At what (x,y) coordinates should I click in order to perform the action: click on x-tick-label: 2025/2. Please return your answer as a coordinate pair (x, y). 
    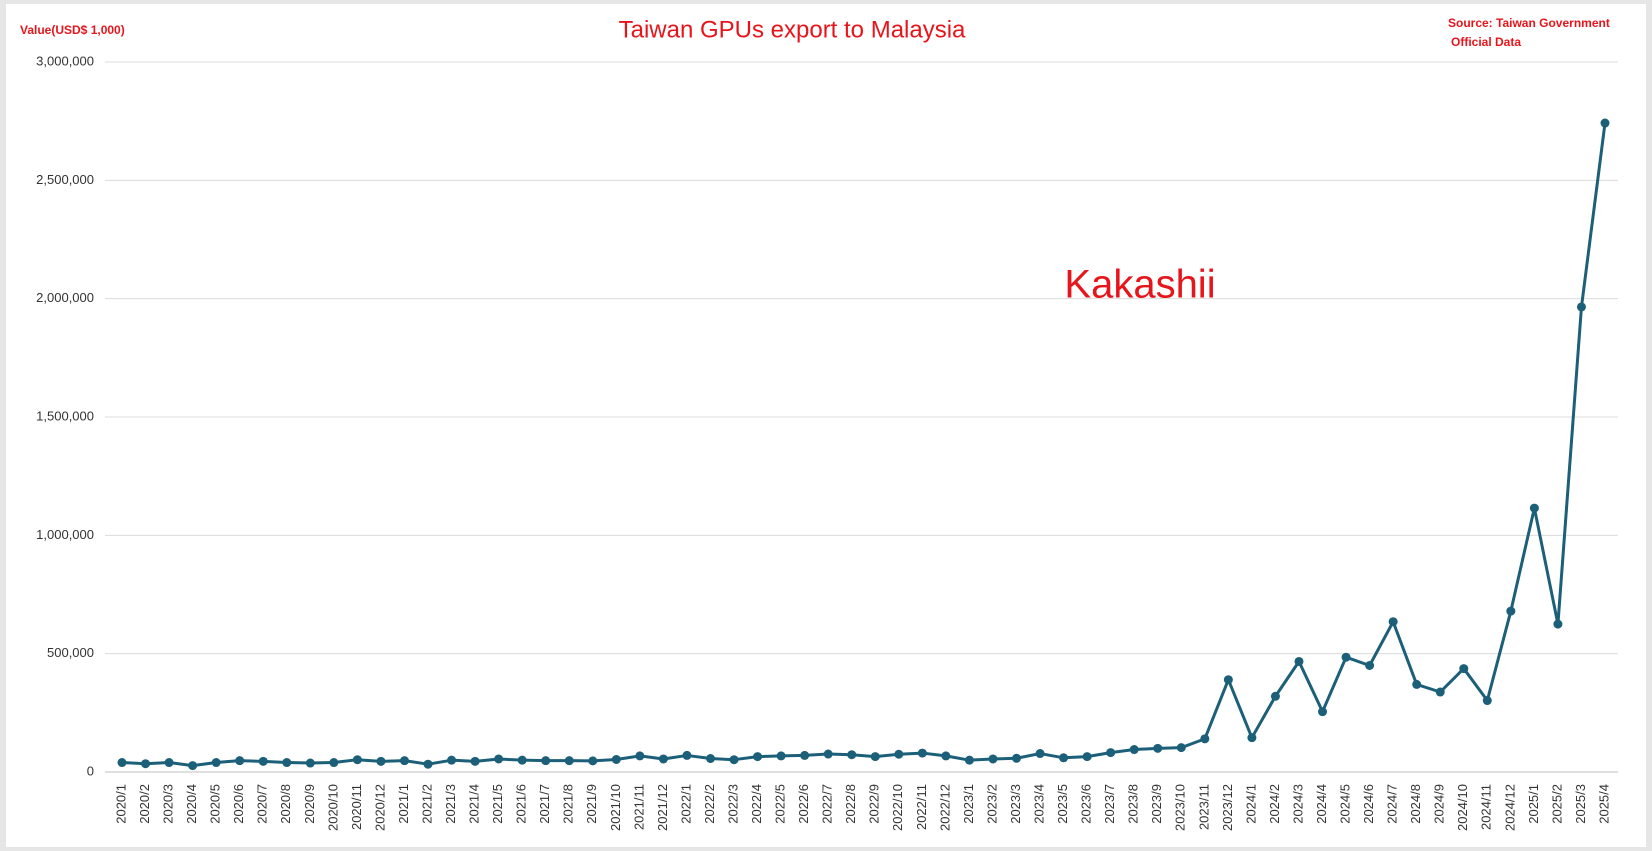
    Looking at the image, I should click on (1556, 804).